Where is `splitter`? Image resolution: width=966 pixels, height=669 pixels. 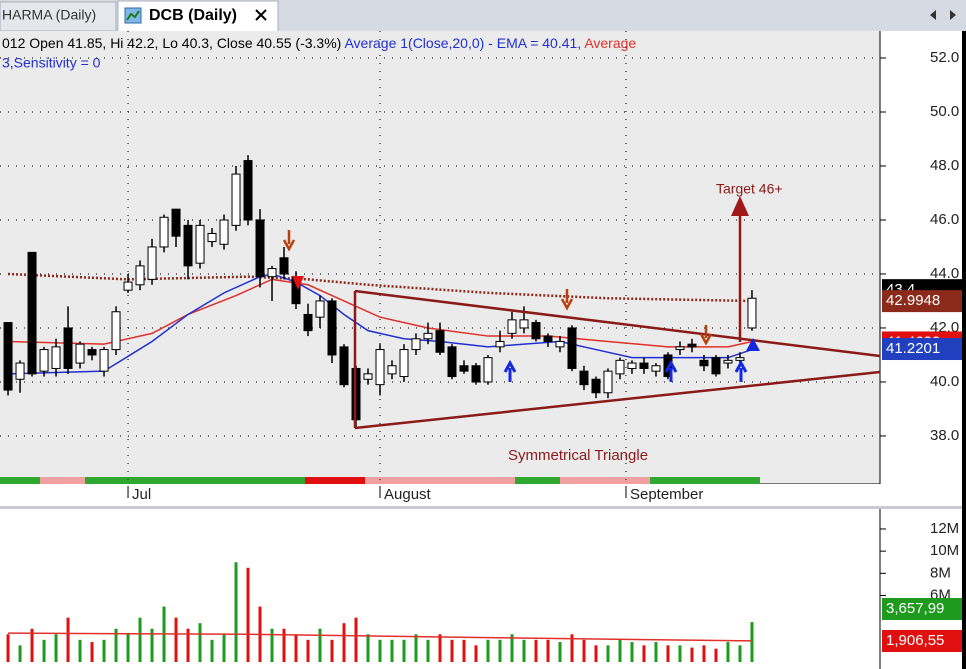
splitter is located at coordinates (483, 507).